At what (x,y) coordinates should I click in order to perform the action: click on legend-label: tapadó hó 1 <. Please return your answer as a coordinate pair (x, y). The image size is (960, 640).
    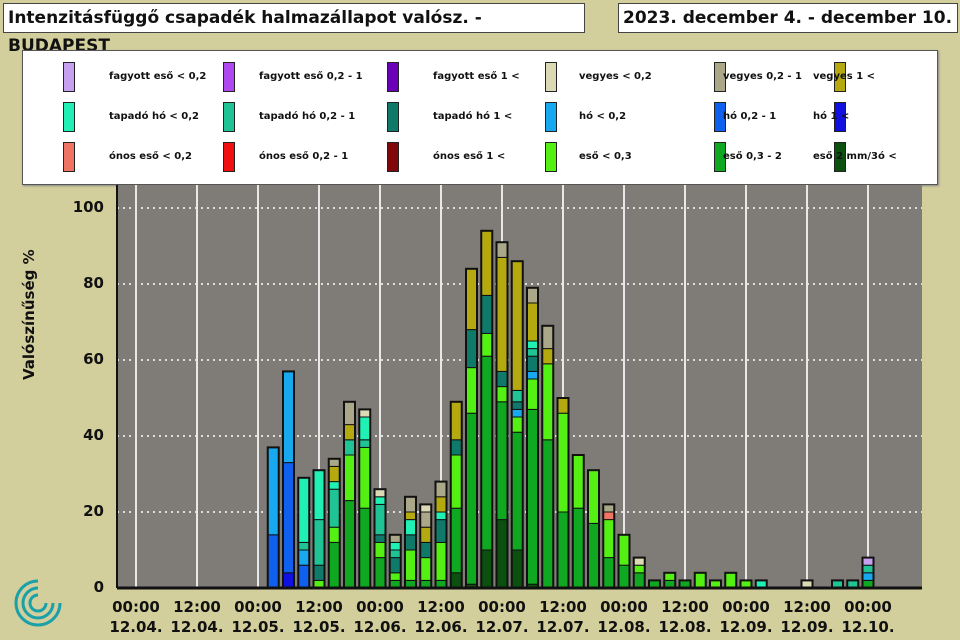
    Looking at the image, I should click on (473, 116).